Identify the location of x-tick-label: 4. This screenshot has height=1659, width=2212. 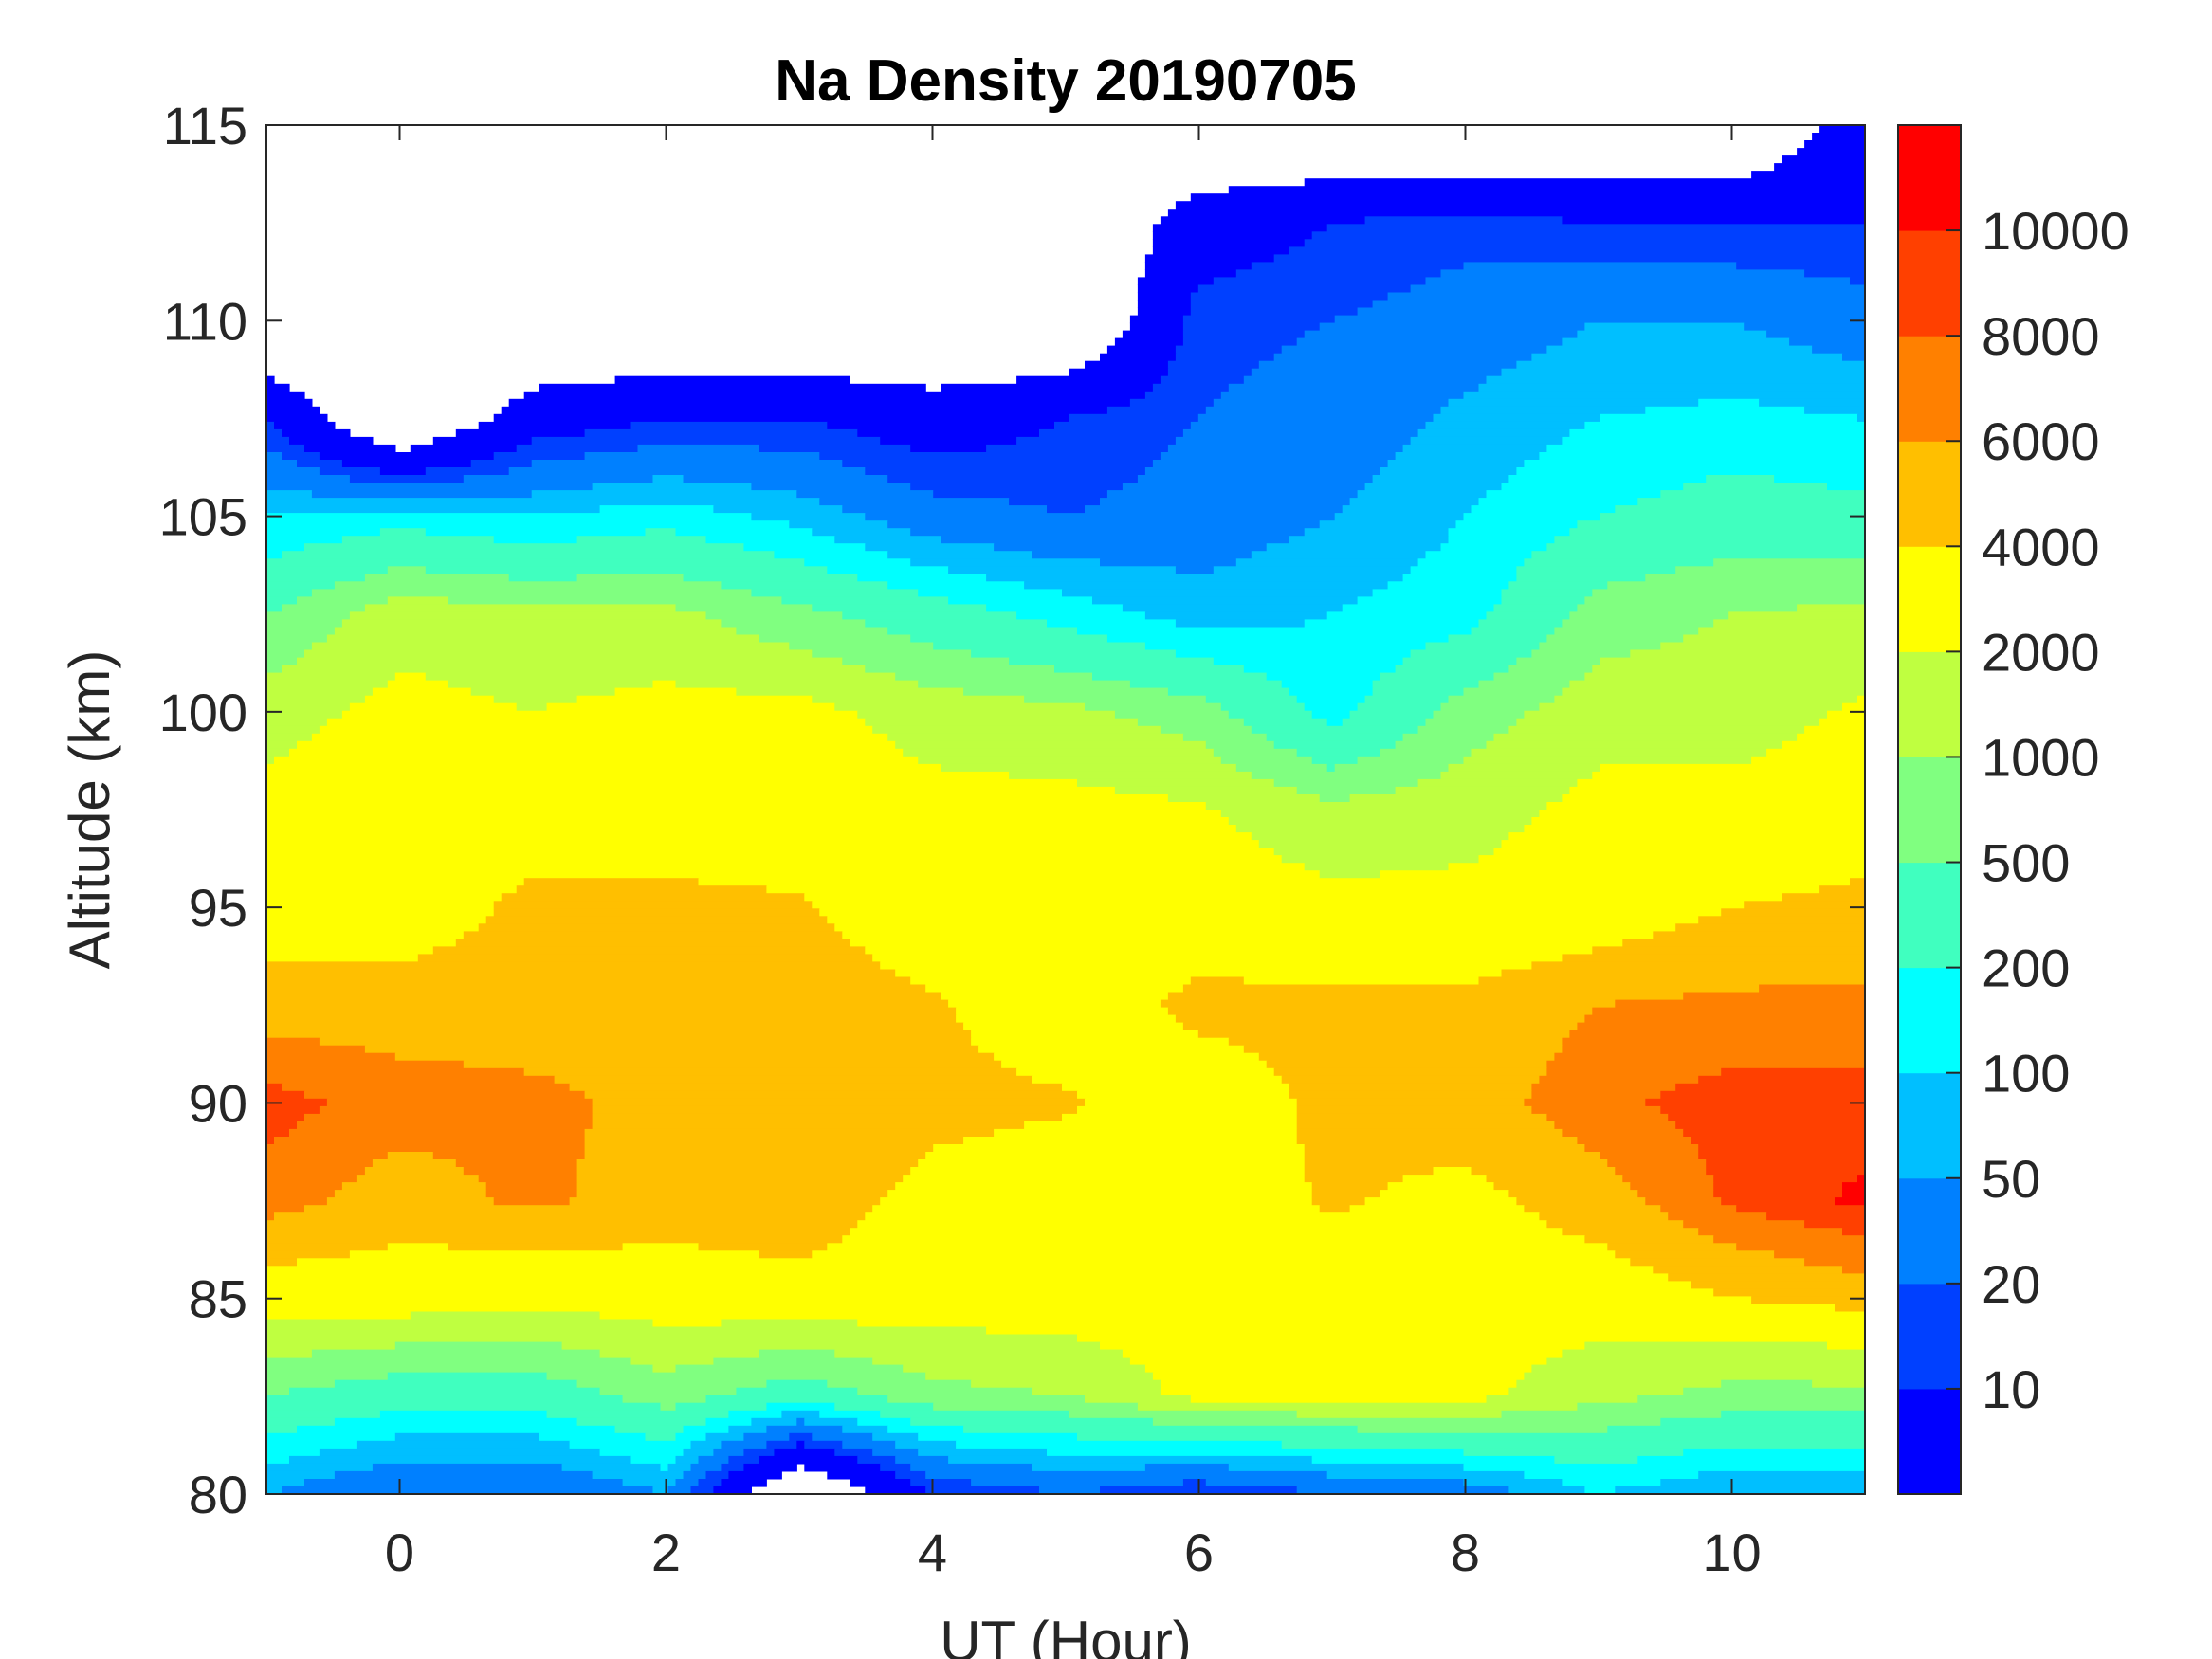
(932, 1552).